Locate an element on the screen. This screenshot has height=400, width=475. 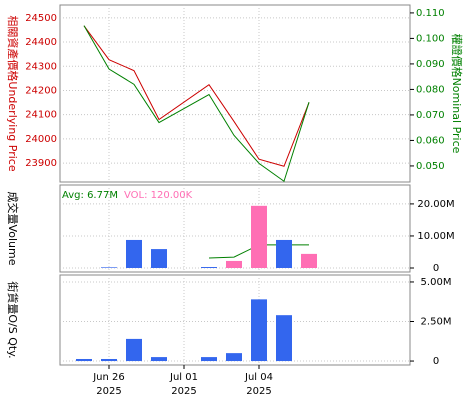
x-tick-label: Jul 04 2025 is located at coordinates (258, 384).